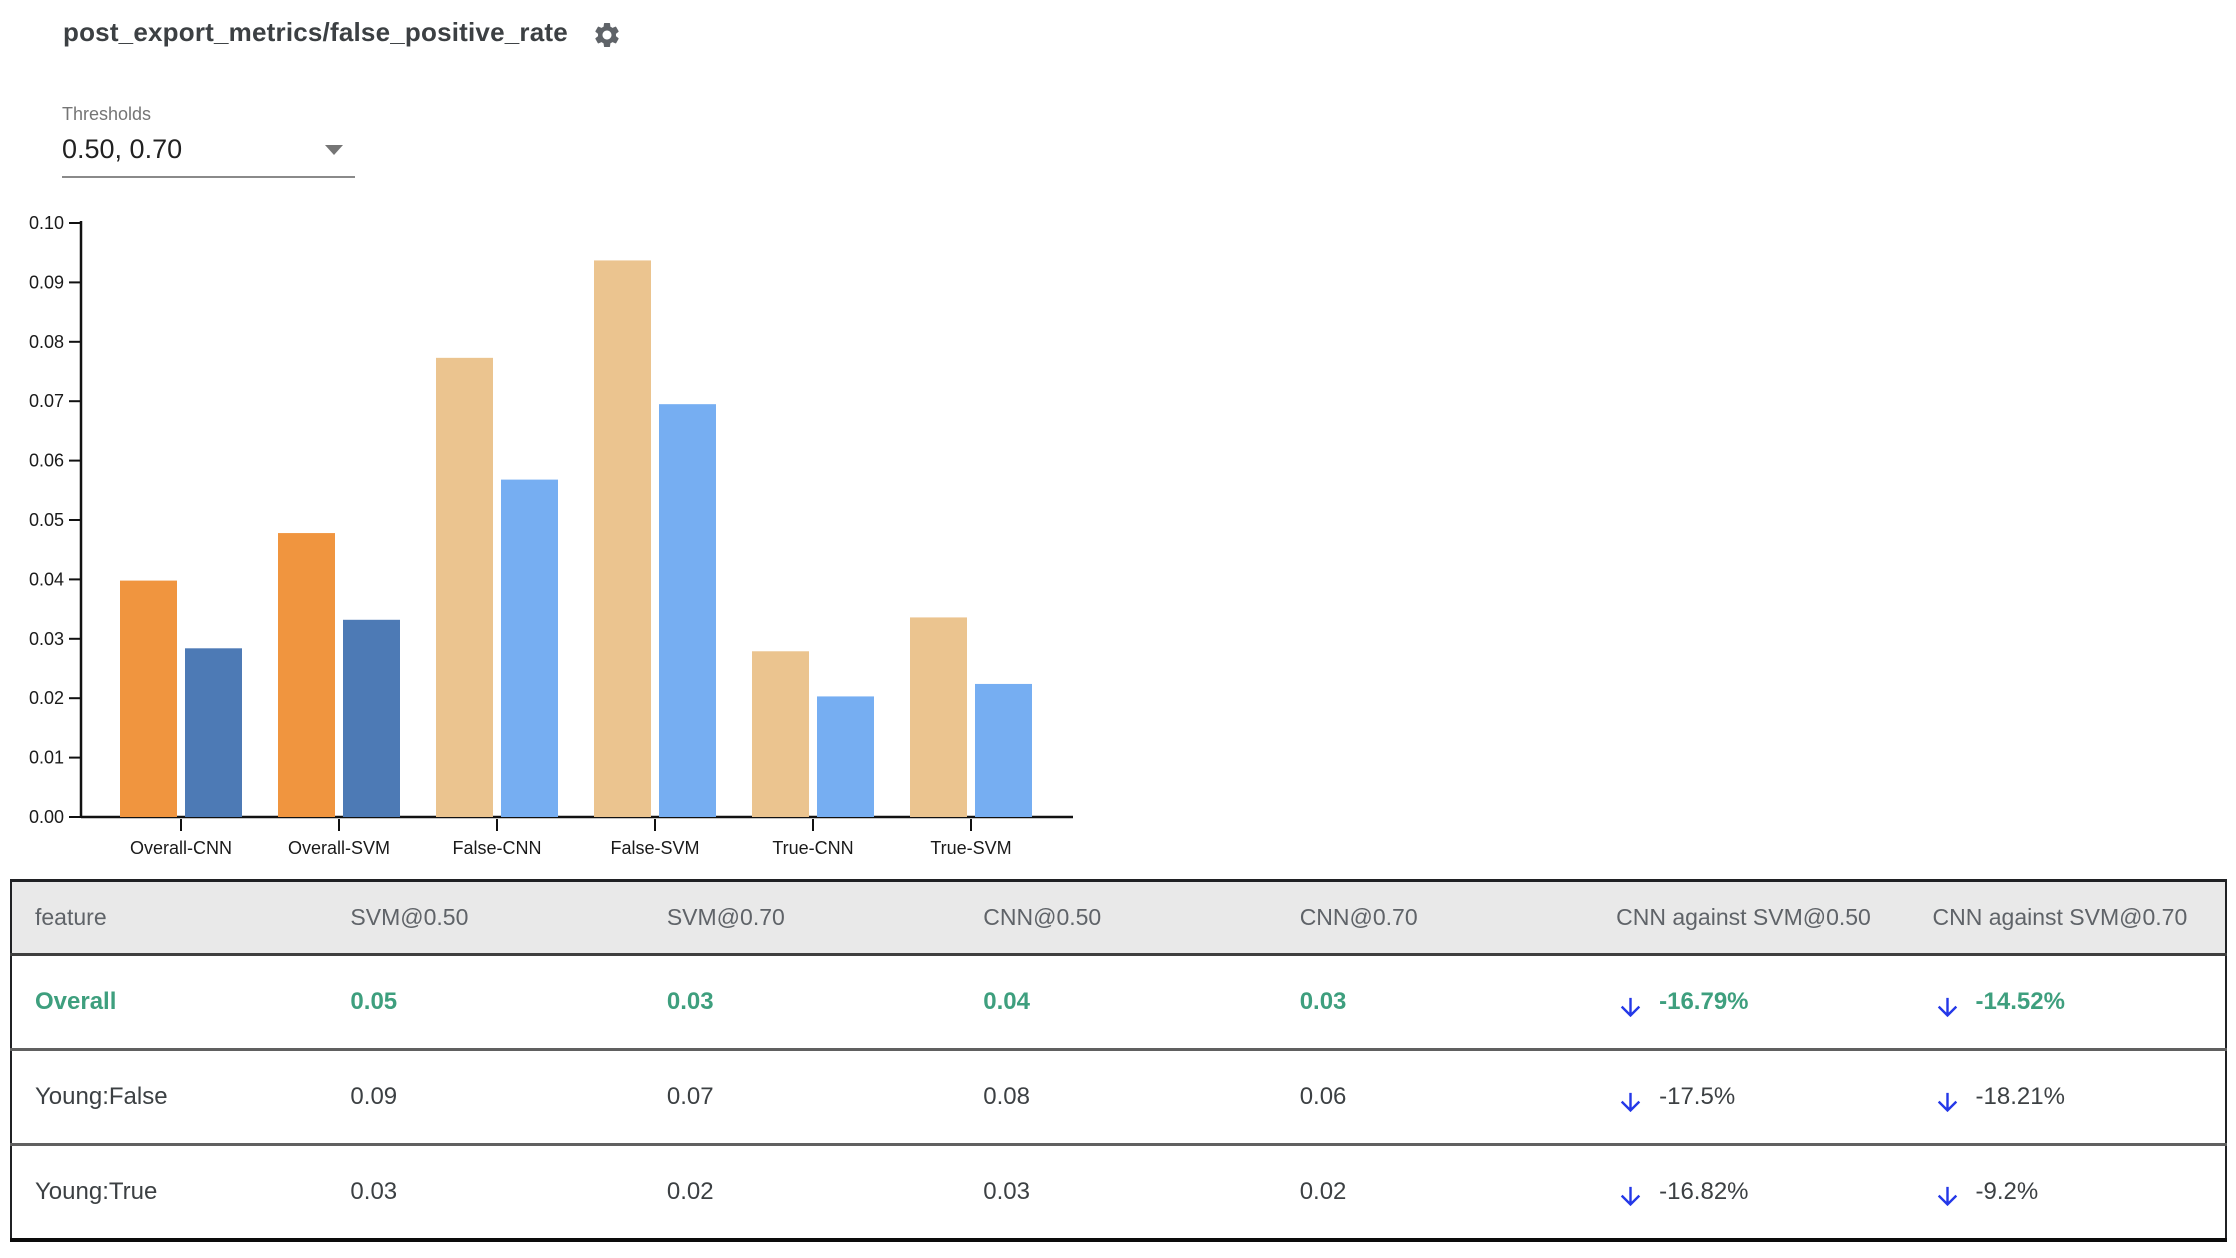  Describe the element at coordinates (2068, 1002) in the screenshot. I see `cell-delta: -14.52%` at that location.